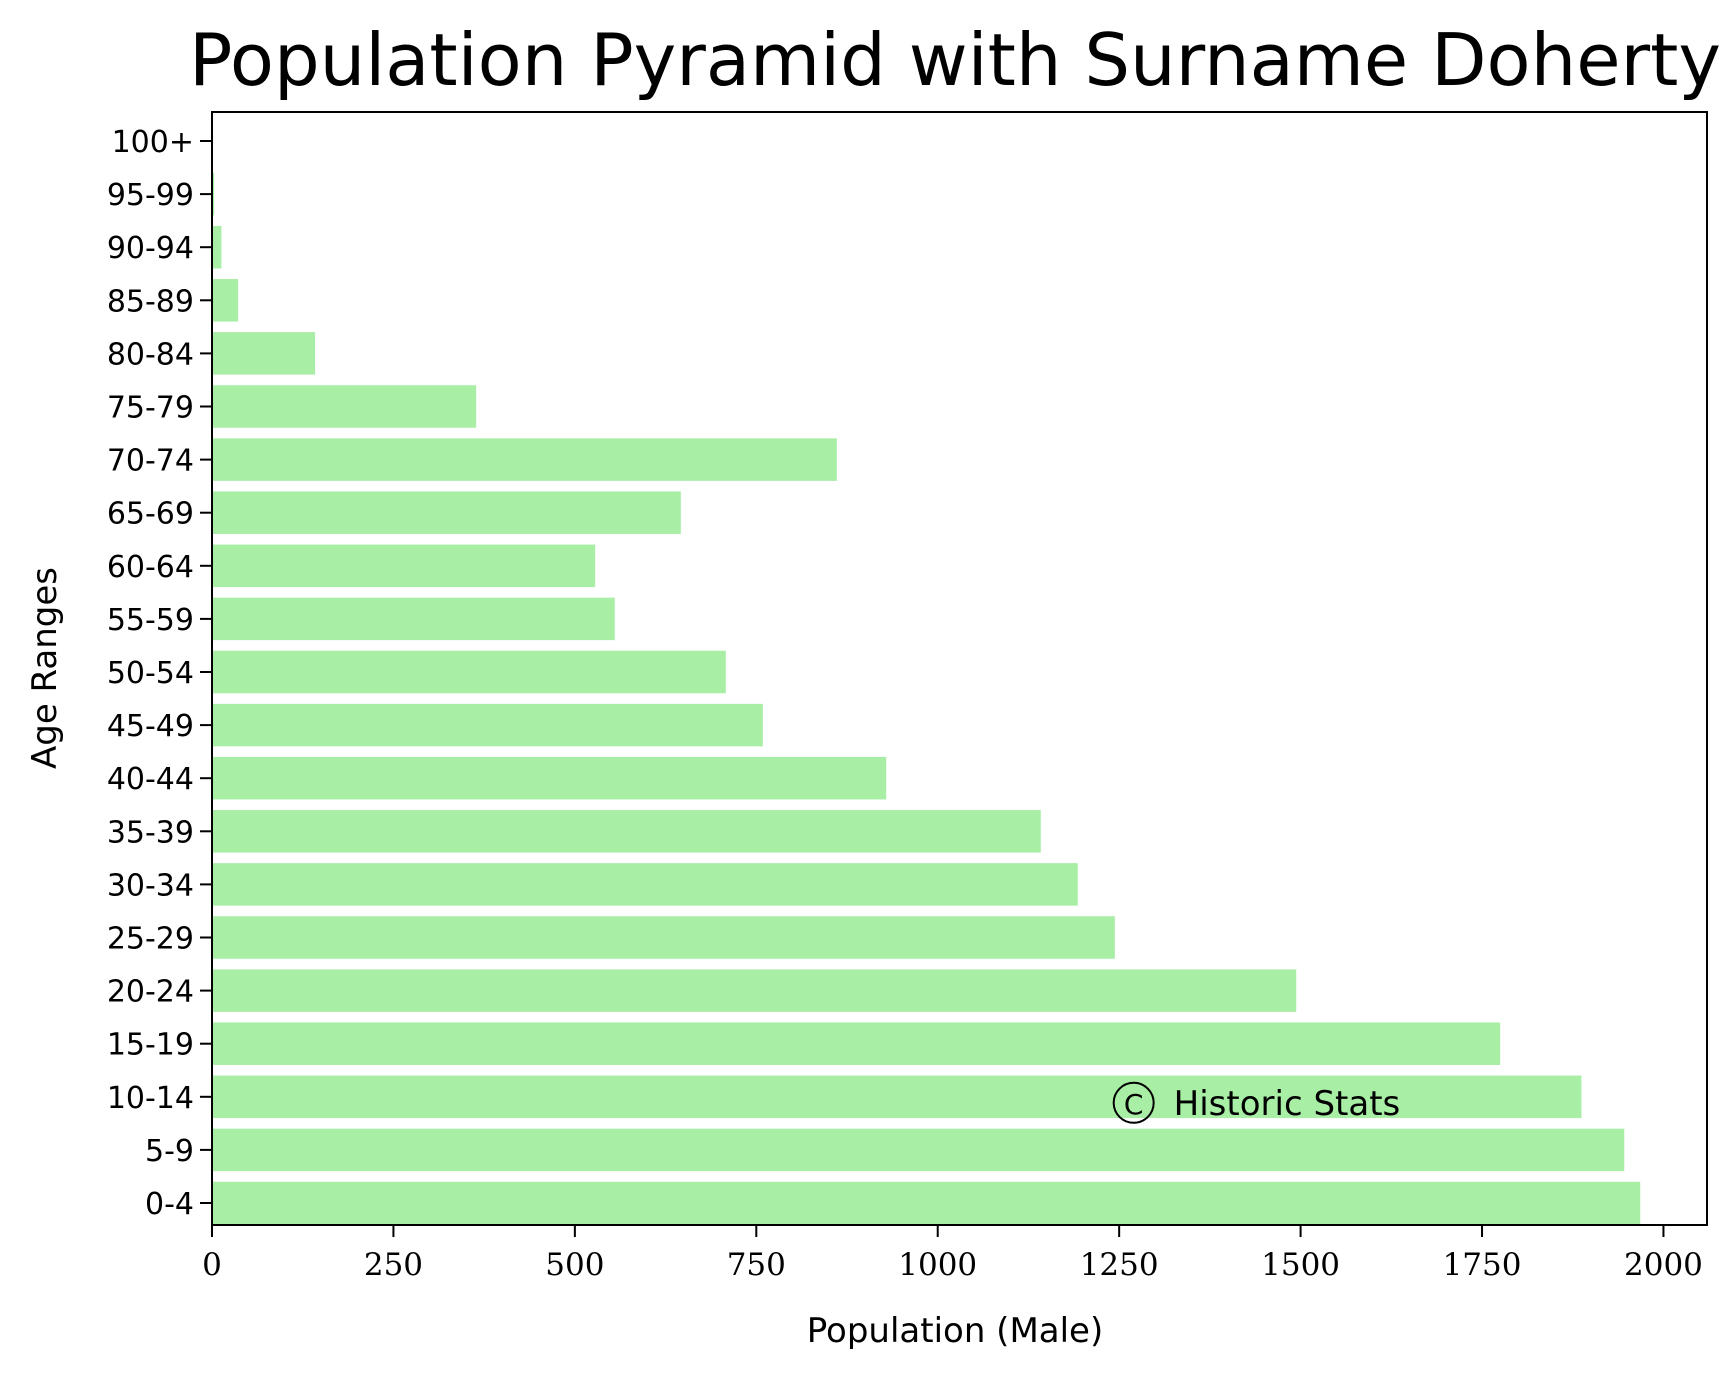  What do you see at coordinates (150, 567) in the screenshot?
I see `y-tick-label: 60-64` at bounding box center [150, 567].